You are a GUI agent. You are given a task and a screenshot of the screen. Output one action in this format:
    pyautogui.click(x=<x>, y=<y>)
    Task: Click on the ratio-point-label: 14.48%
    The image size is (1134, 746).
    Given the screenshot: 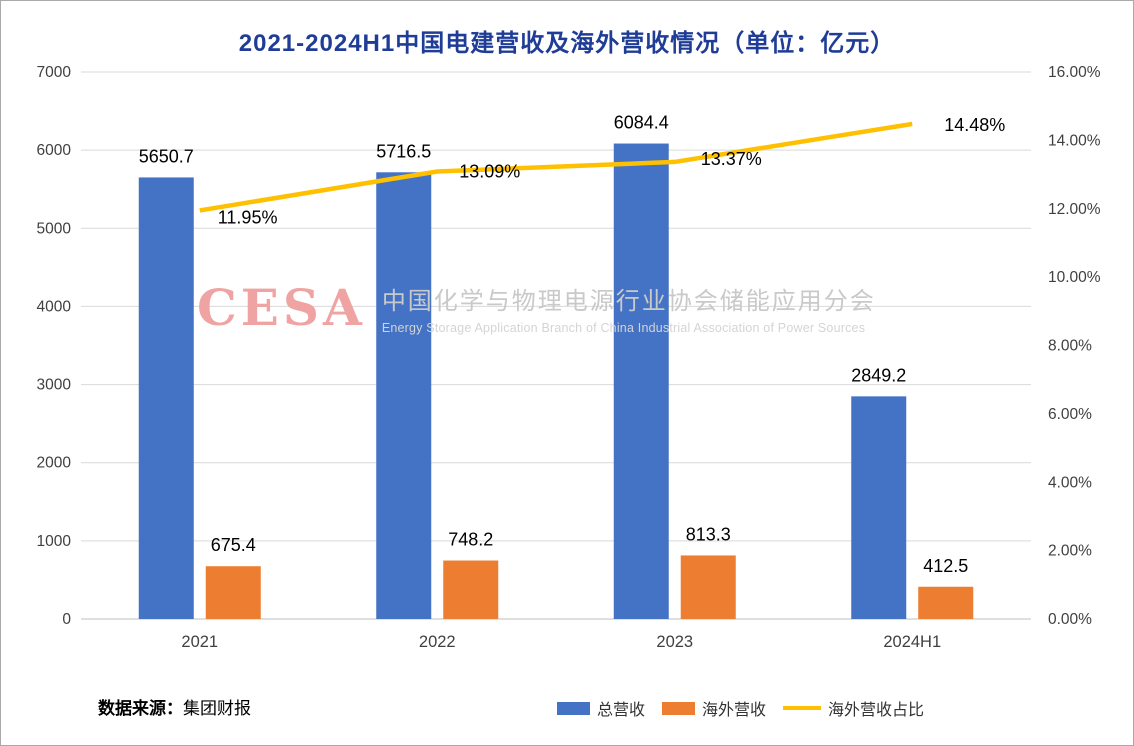 What is the action you would take?
    pyautogui.click(x=974, y=125)
    